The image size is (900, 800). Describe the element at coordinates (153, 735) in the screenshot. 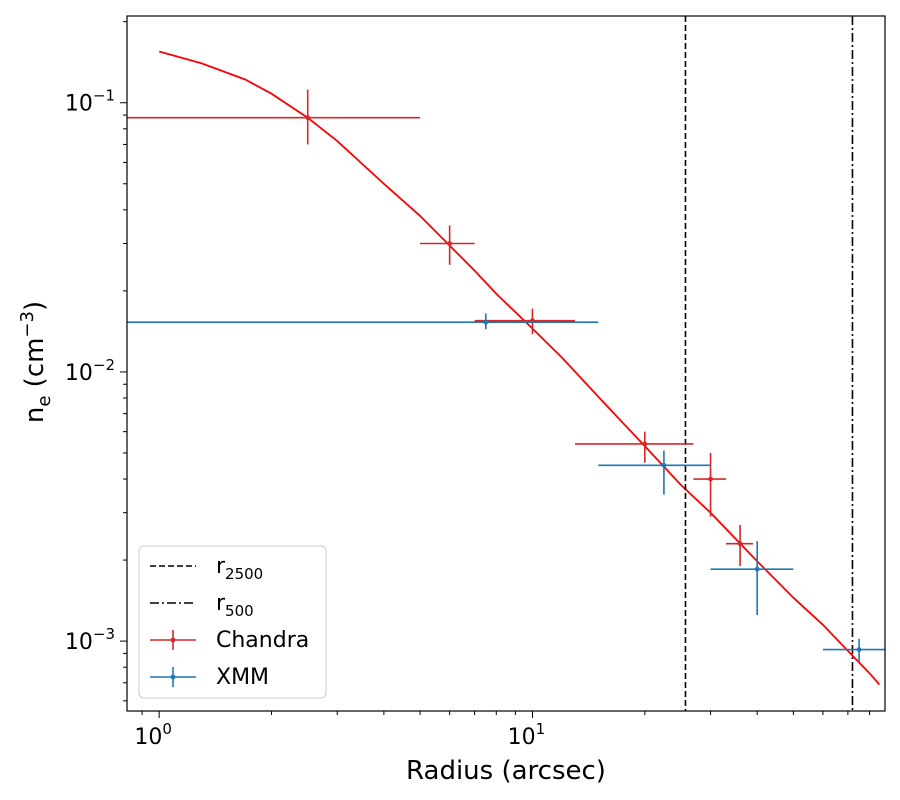

I see `x-tick-label: 10⁰` at that location.